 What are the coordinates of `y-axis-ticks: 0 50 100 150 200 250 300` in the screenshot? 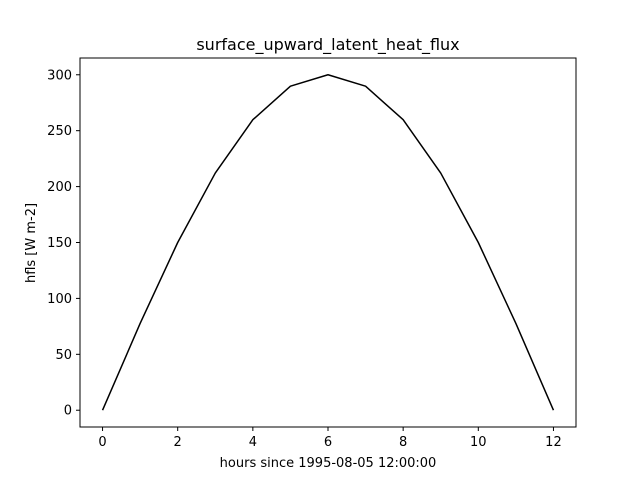 It's located at (63, 243).